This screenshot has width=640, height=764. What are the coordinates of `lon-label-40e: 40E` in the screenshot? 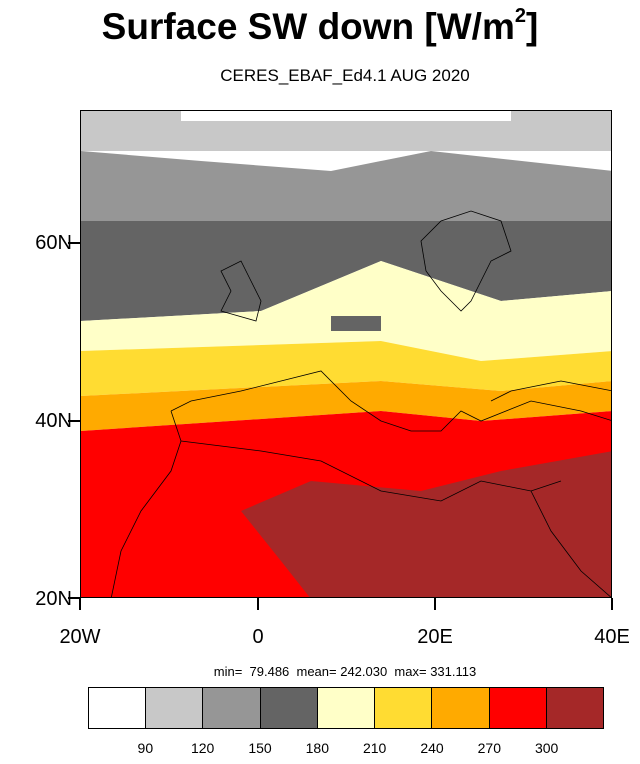 It's located at (612, 637).